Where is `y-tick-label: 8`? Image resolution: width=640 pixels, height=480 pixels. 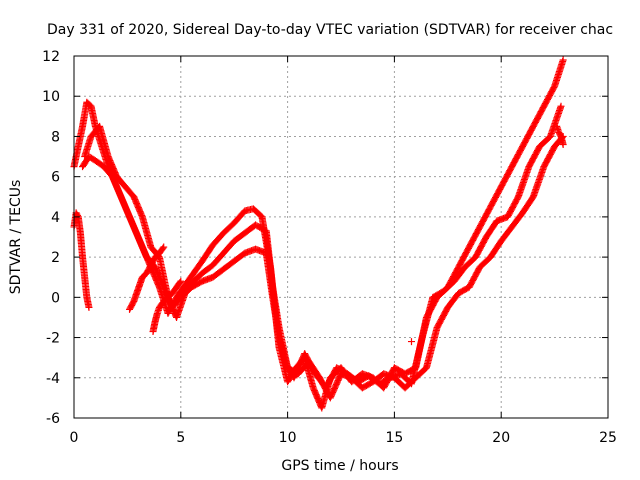
y-tick-label: 8 is located at coordinates (55, 137).